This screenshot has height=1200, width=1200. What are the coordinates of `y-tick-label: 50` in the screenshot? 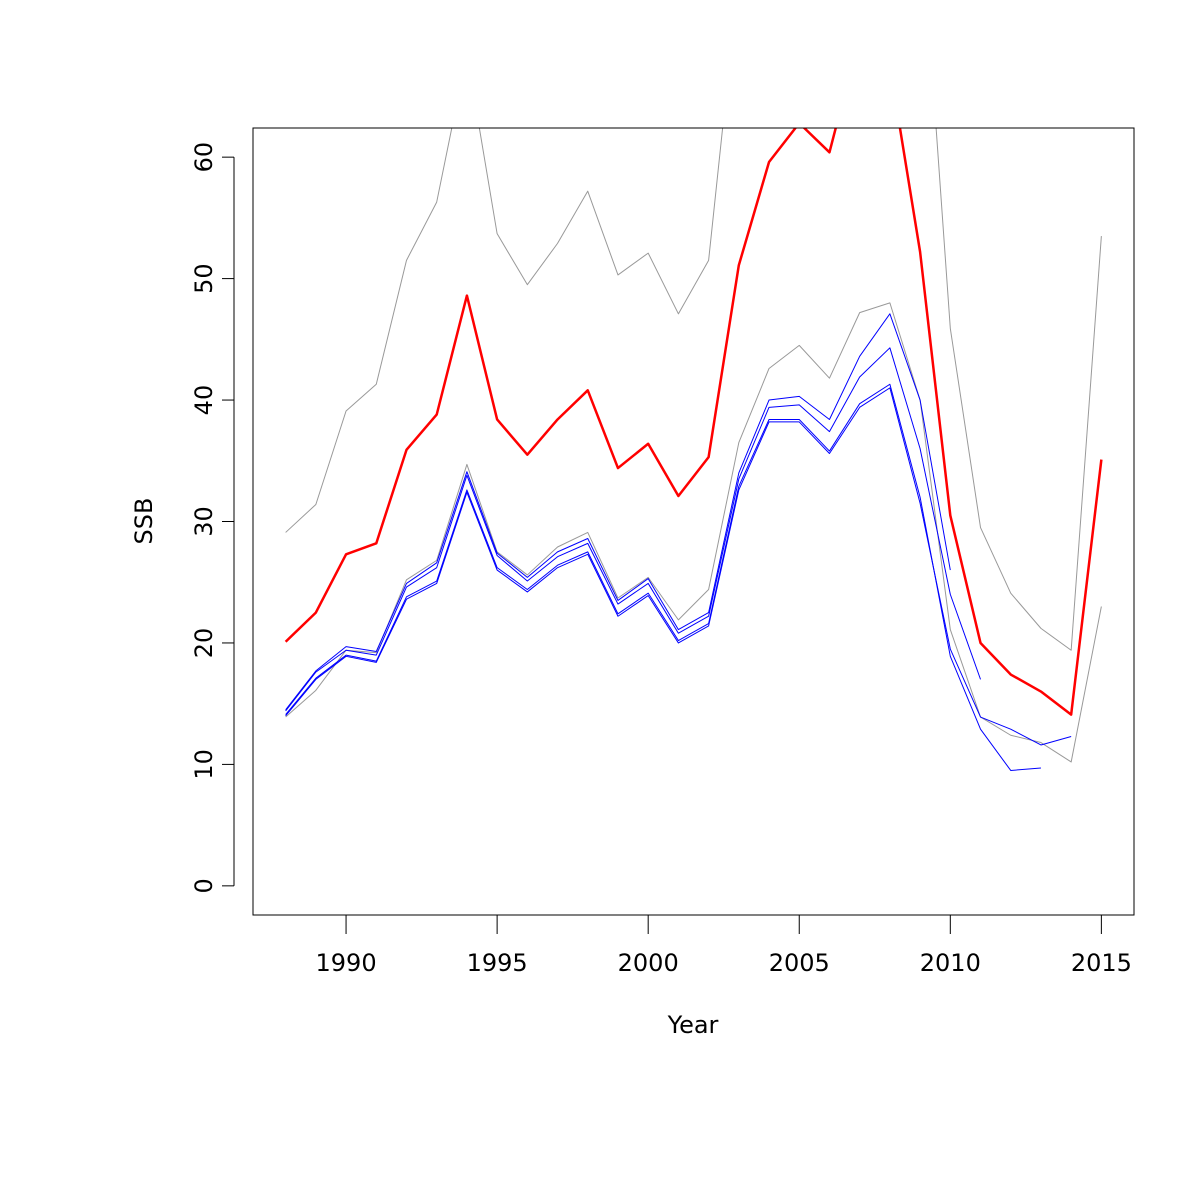 It's located at (204, 278).